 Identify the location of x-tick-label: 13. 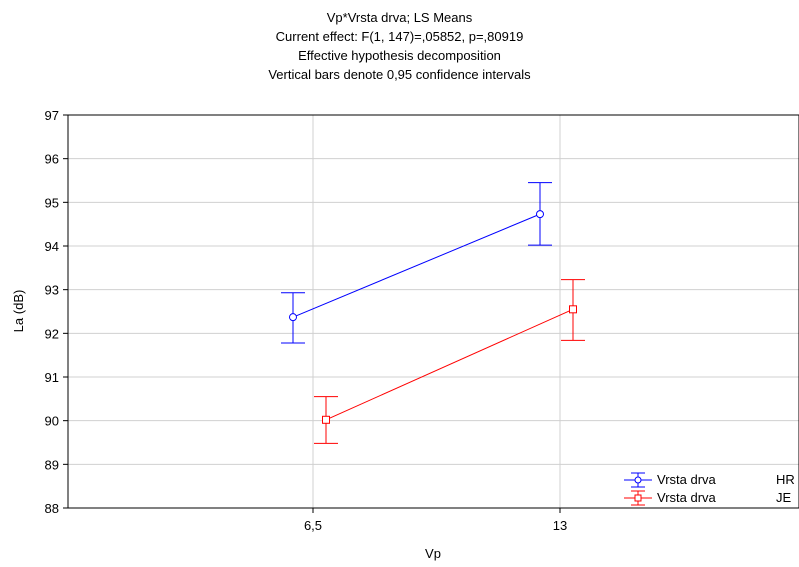
(560, 525).